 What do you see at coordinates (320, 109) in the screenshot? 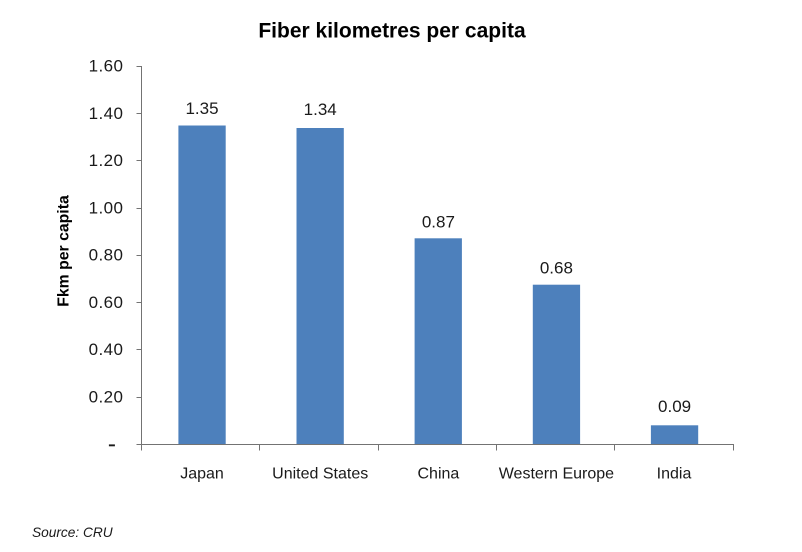
I see `svg-text: 1.34` at bounding box center [320, 109].